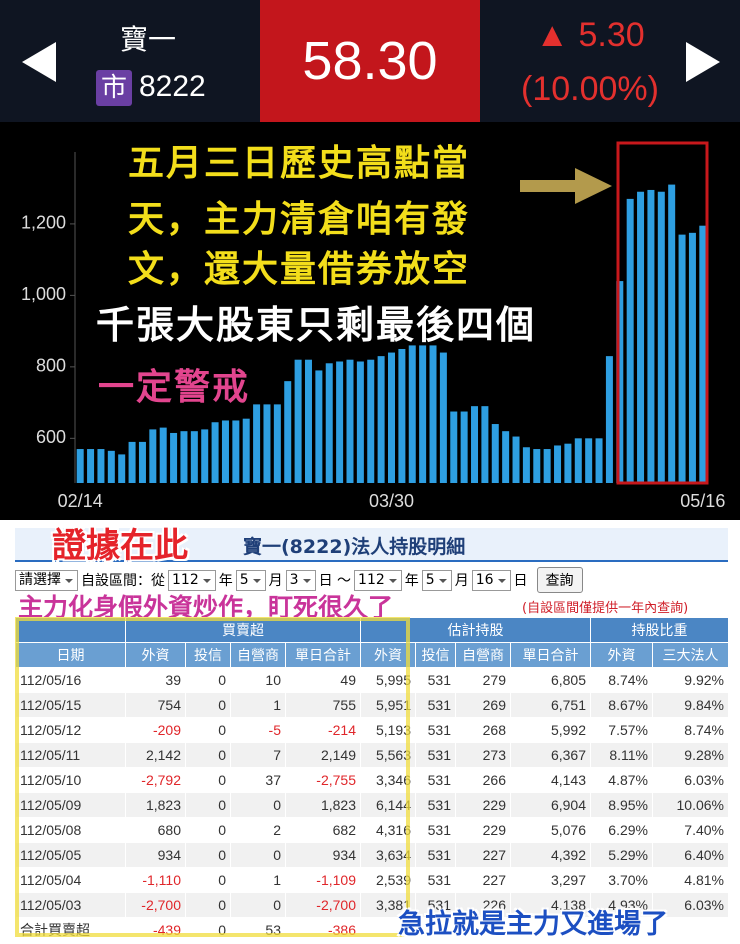 This screenshot has height=944, width=740. Describe the element at coordinates (299, 219) in the screenshot. I see `annotation: 天，主力清倉咱有發` at that location.